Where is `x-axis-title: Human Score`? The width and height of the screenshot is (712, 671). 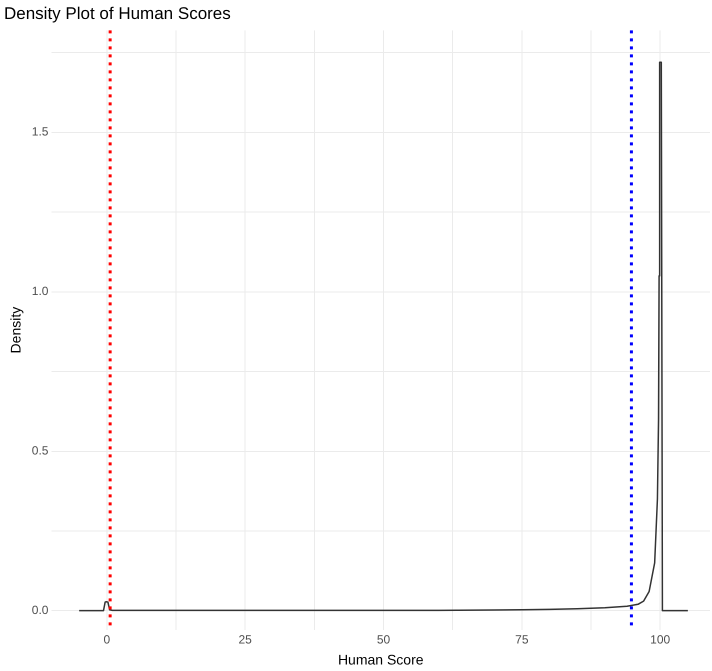 x-axis-title: Human Score is located at coordinates (381, 659).